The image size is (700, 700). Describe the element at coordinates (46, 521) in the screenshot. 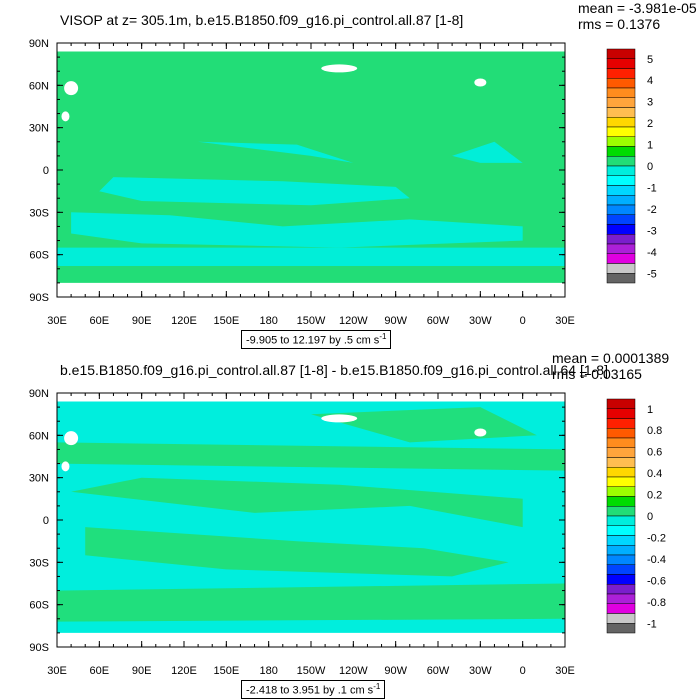

I see `lat-tick-label: 0` at that location.